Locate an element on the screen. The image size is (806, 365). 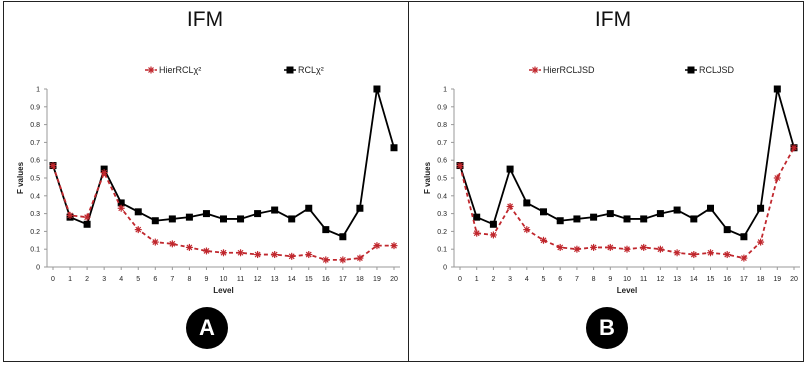
x-tick-label: 0 is located at coordinates (53, 279).